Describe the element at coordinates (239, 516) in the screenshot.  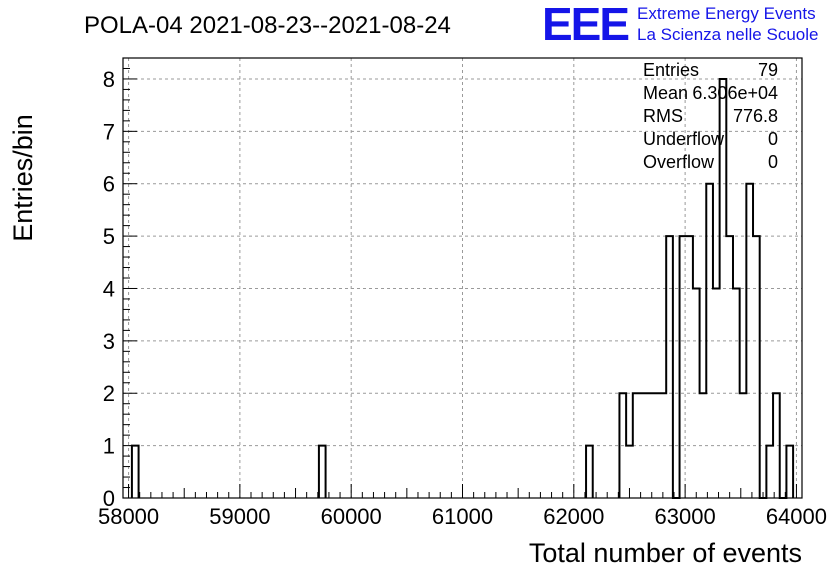
I see `x-tick-label: 59000` at that location.